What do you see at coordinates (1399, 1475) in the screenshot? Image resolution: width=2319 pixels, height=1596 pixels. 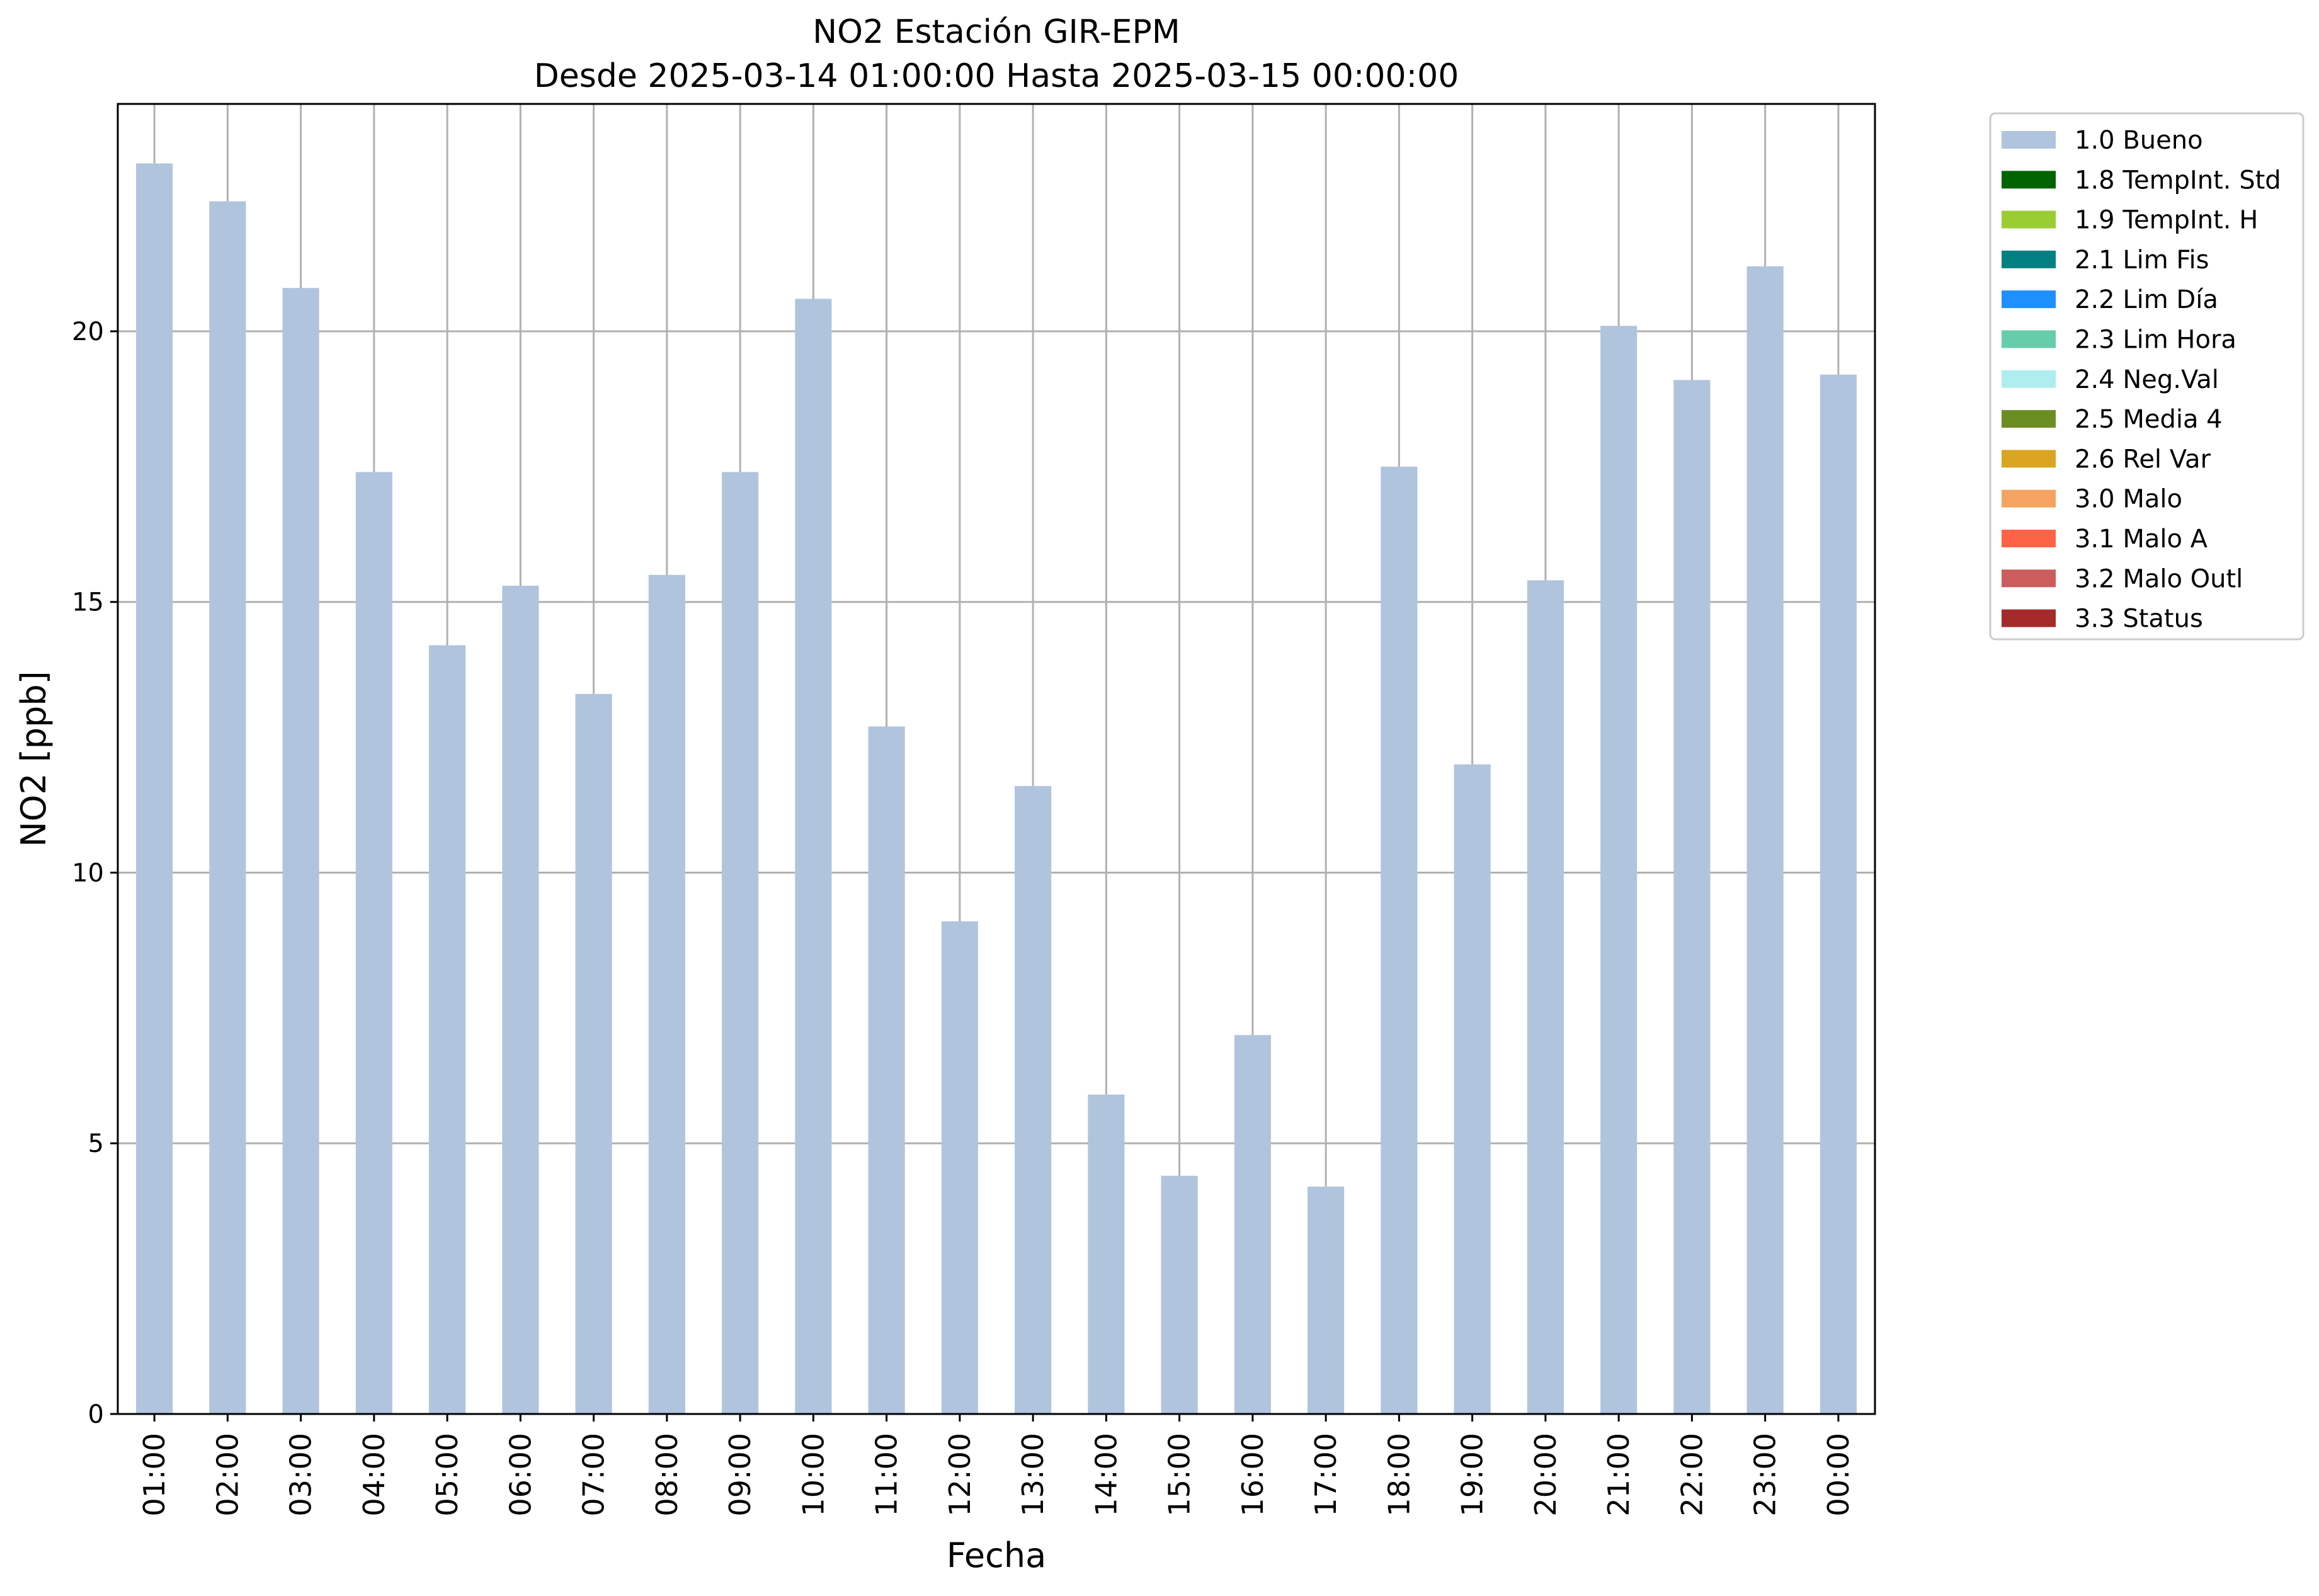 I see `x-tick-label-17: 18:00` at bounding box center [1399, 1475].